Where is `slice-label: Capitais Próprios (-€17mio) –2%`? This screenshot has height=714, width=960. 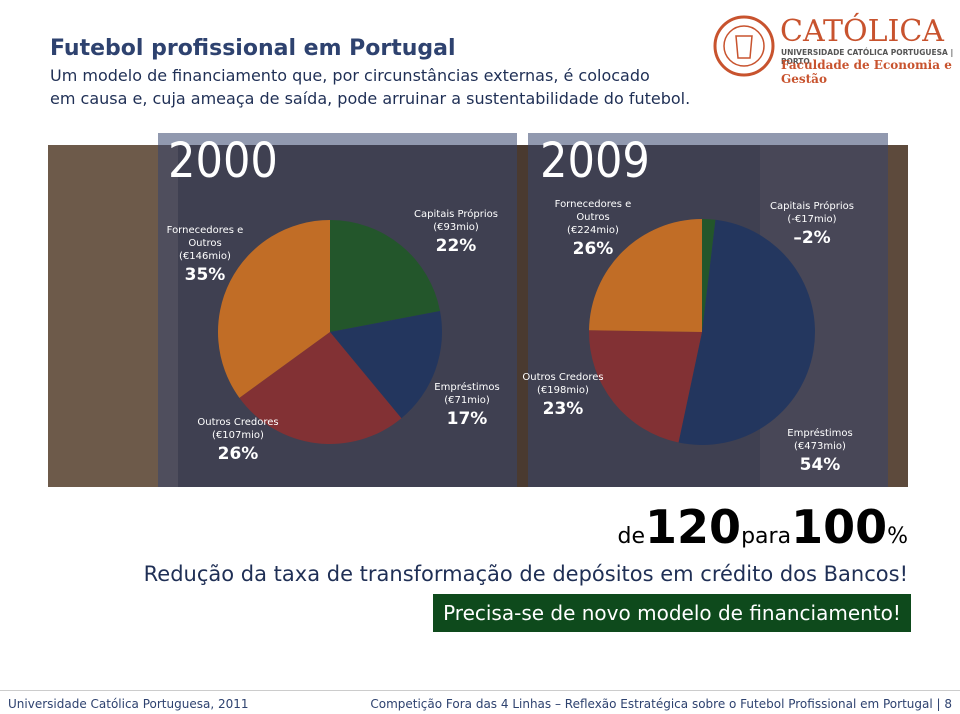
slice-label: Capitais Próprios (-€17mio) –2% is located at coordinates (812, 225).